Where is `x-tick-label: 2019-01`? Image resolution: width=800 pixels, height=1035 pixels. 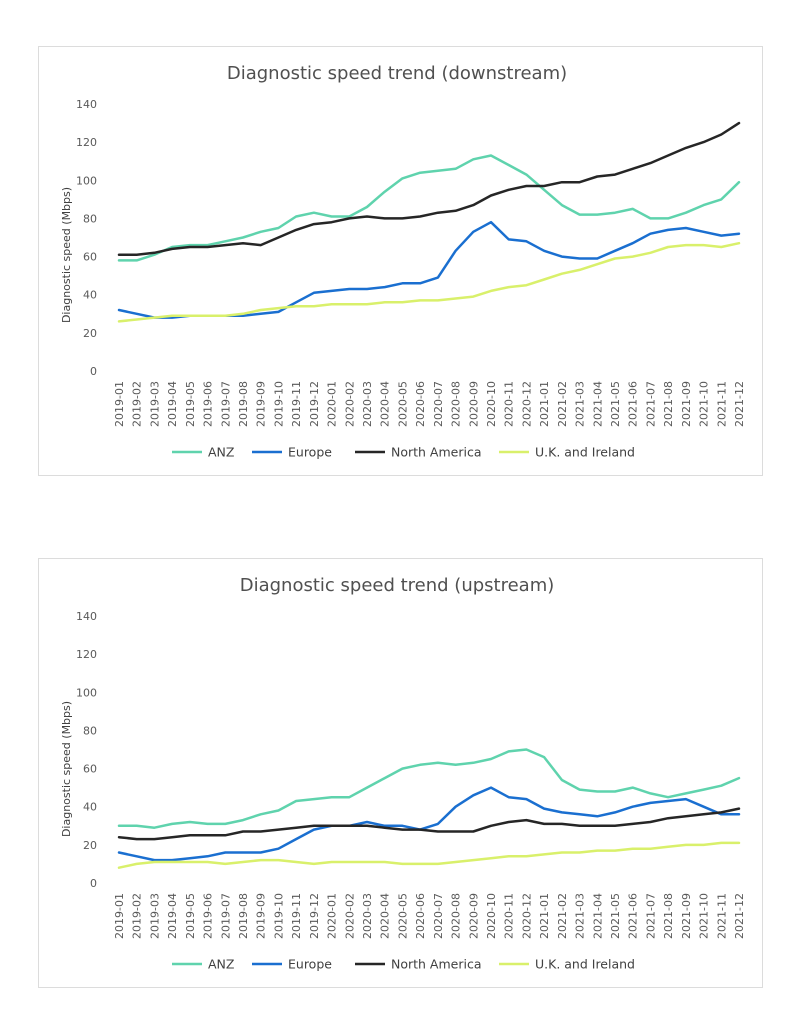
x-tick-label: 2019-01 is located at coordinates (119, 916).